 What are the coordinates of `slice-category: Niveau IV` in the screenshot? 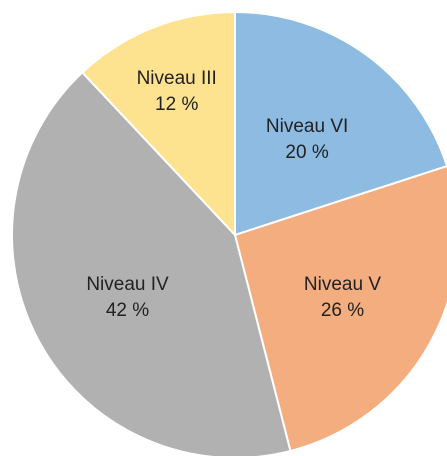 It's located at (127, 284).